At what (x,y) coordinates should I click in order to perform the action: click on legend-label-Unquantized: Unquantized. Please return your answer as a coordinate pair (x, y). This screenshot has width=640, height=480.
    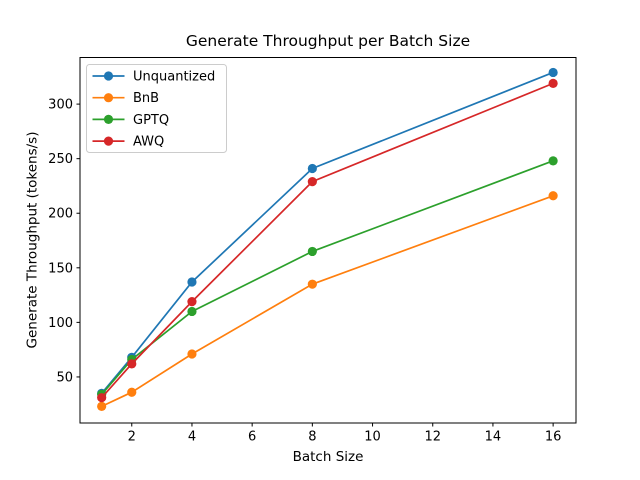
    Looking at the image, I should click on (174, 77).